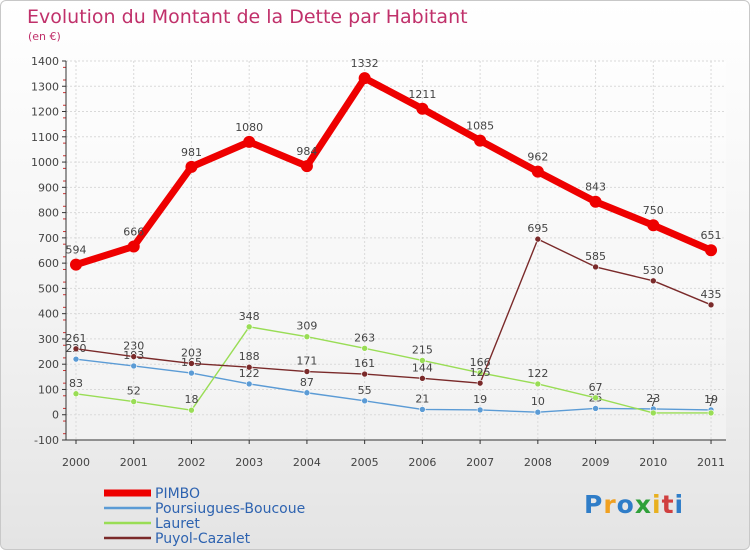  I want to click on x-tick-label: 2010, so click(653, 462).